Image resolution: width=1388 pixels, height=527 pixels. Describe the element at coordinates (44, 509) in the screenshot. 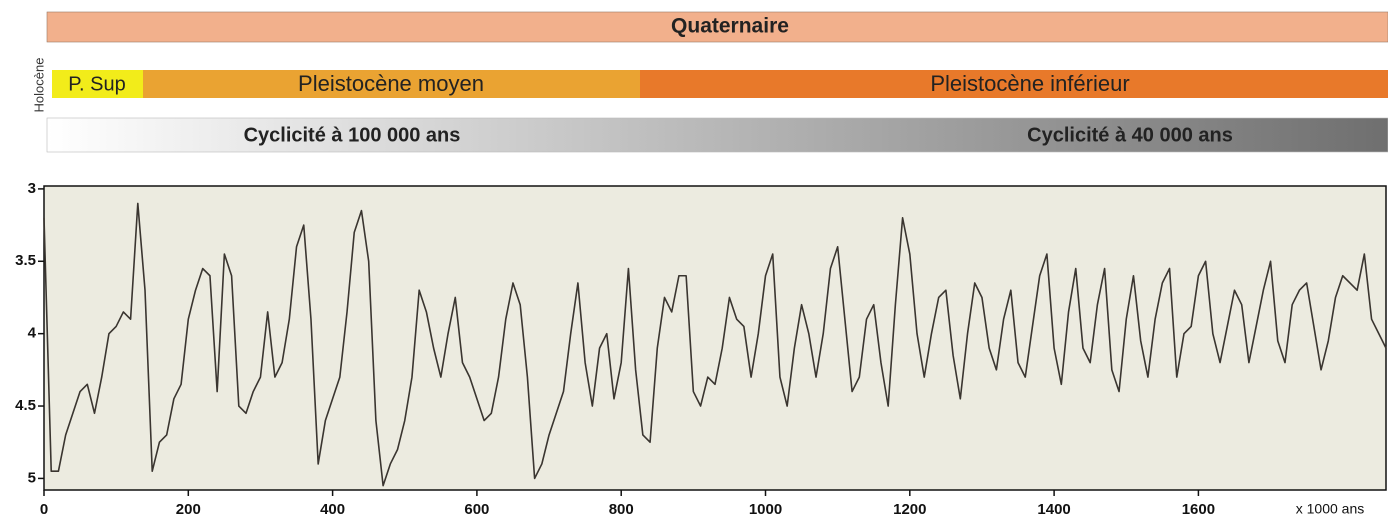

I see `x-tick-label: 0` at that location.